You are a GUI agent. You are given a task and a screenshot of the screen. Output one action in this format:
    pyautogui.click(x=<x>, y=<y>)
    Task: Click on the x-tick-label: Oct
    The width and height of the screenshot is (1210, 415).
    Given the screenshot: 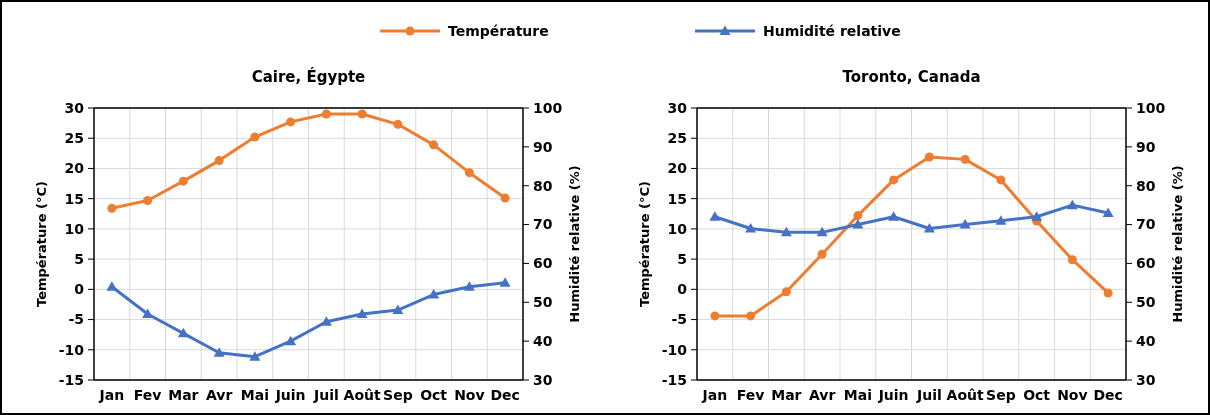 What is the action you would take?
    pyautogui.click(x=434, y=395)
    